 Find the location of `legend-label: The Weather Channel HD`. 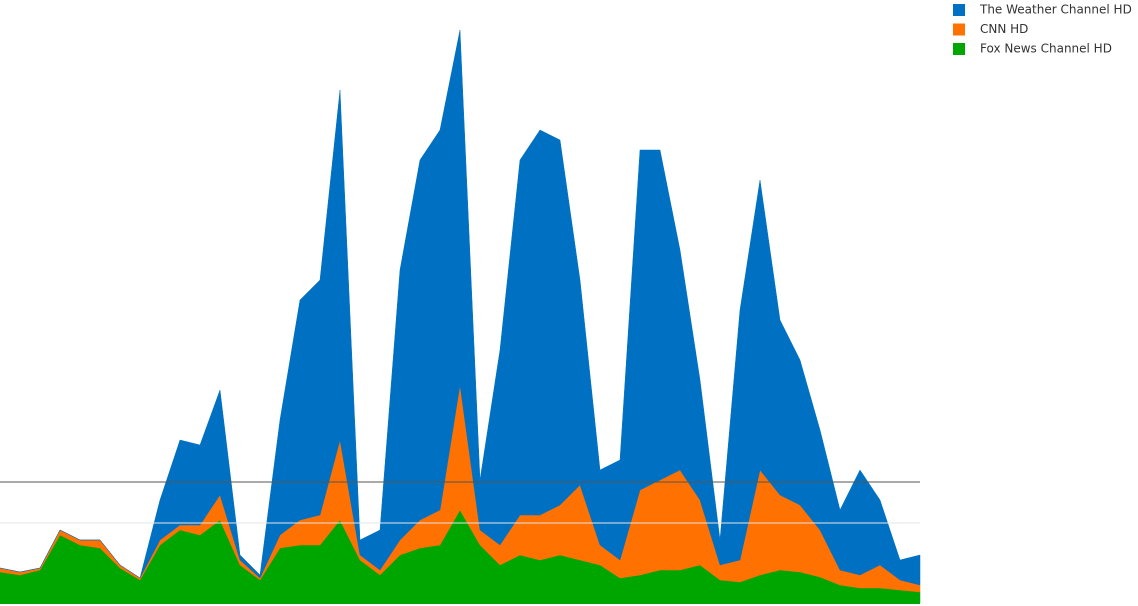

legend-label: The Weather Channel HD is located at coordinates (1055, 10).